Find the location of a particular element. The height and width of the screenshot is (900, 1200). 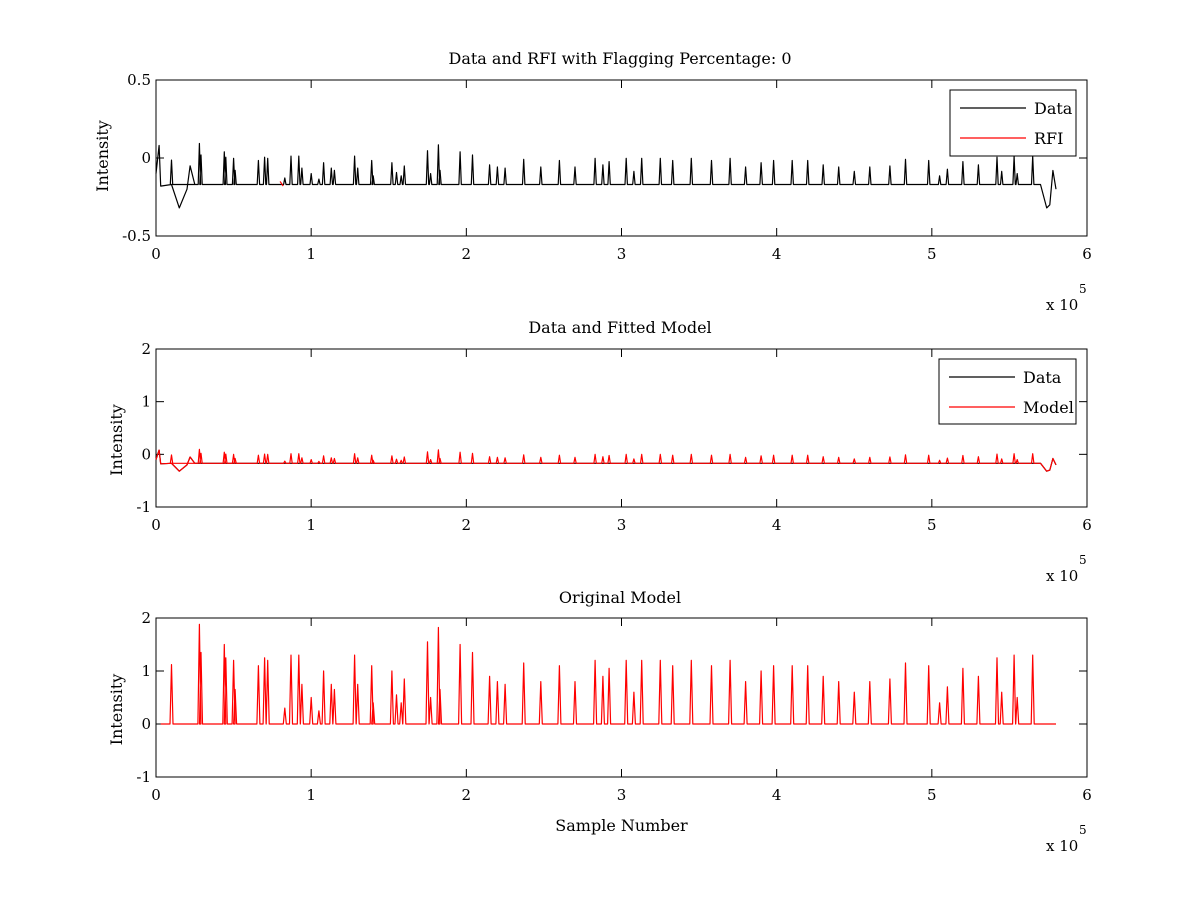

x-axis-label: Sample Number is located at coordinates (621, 825).